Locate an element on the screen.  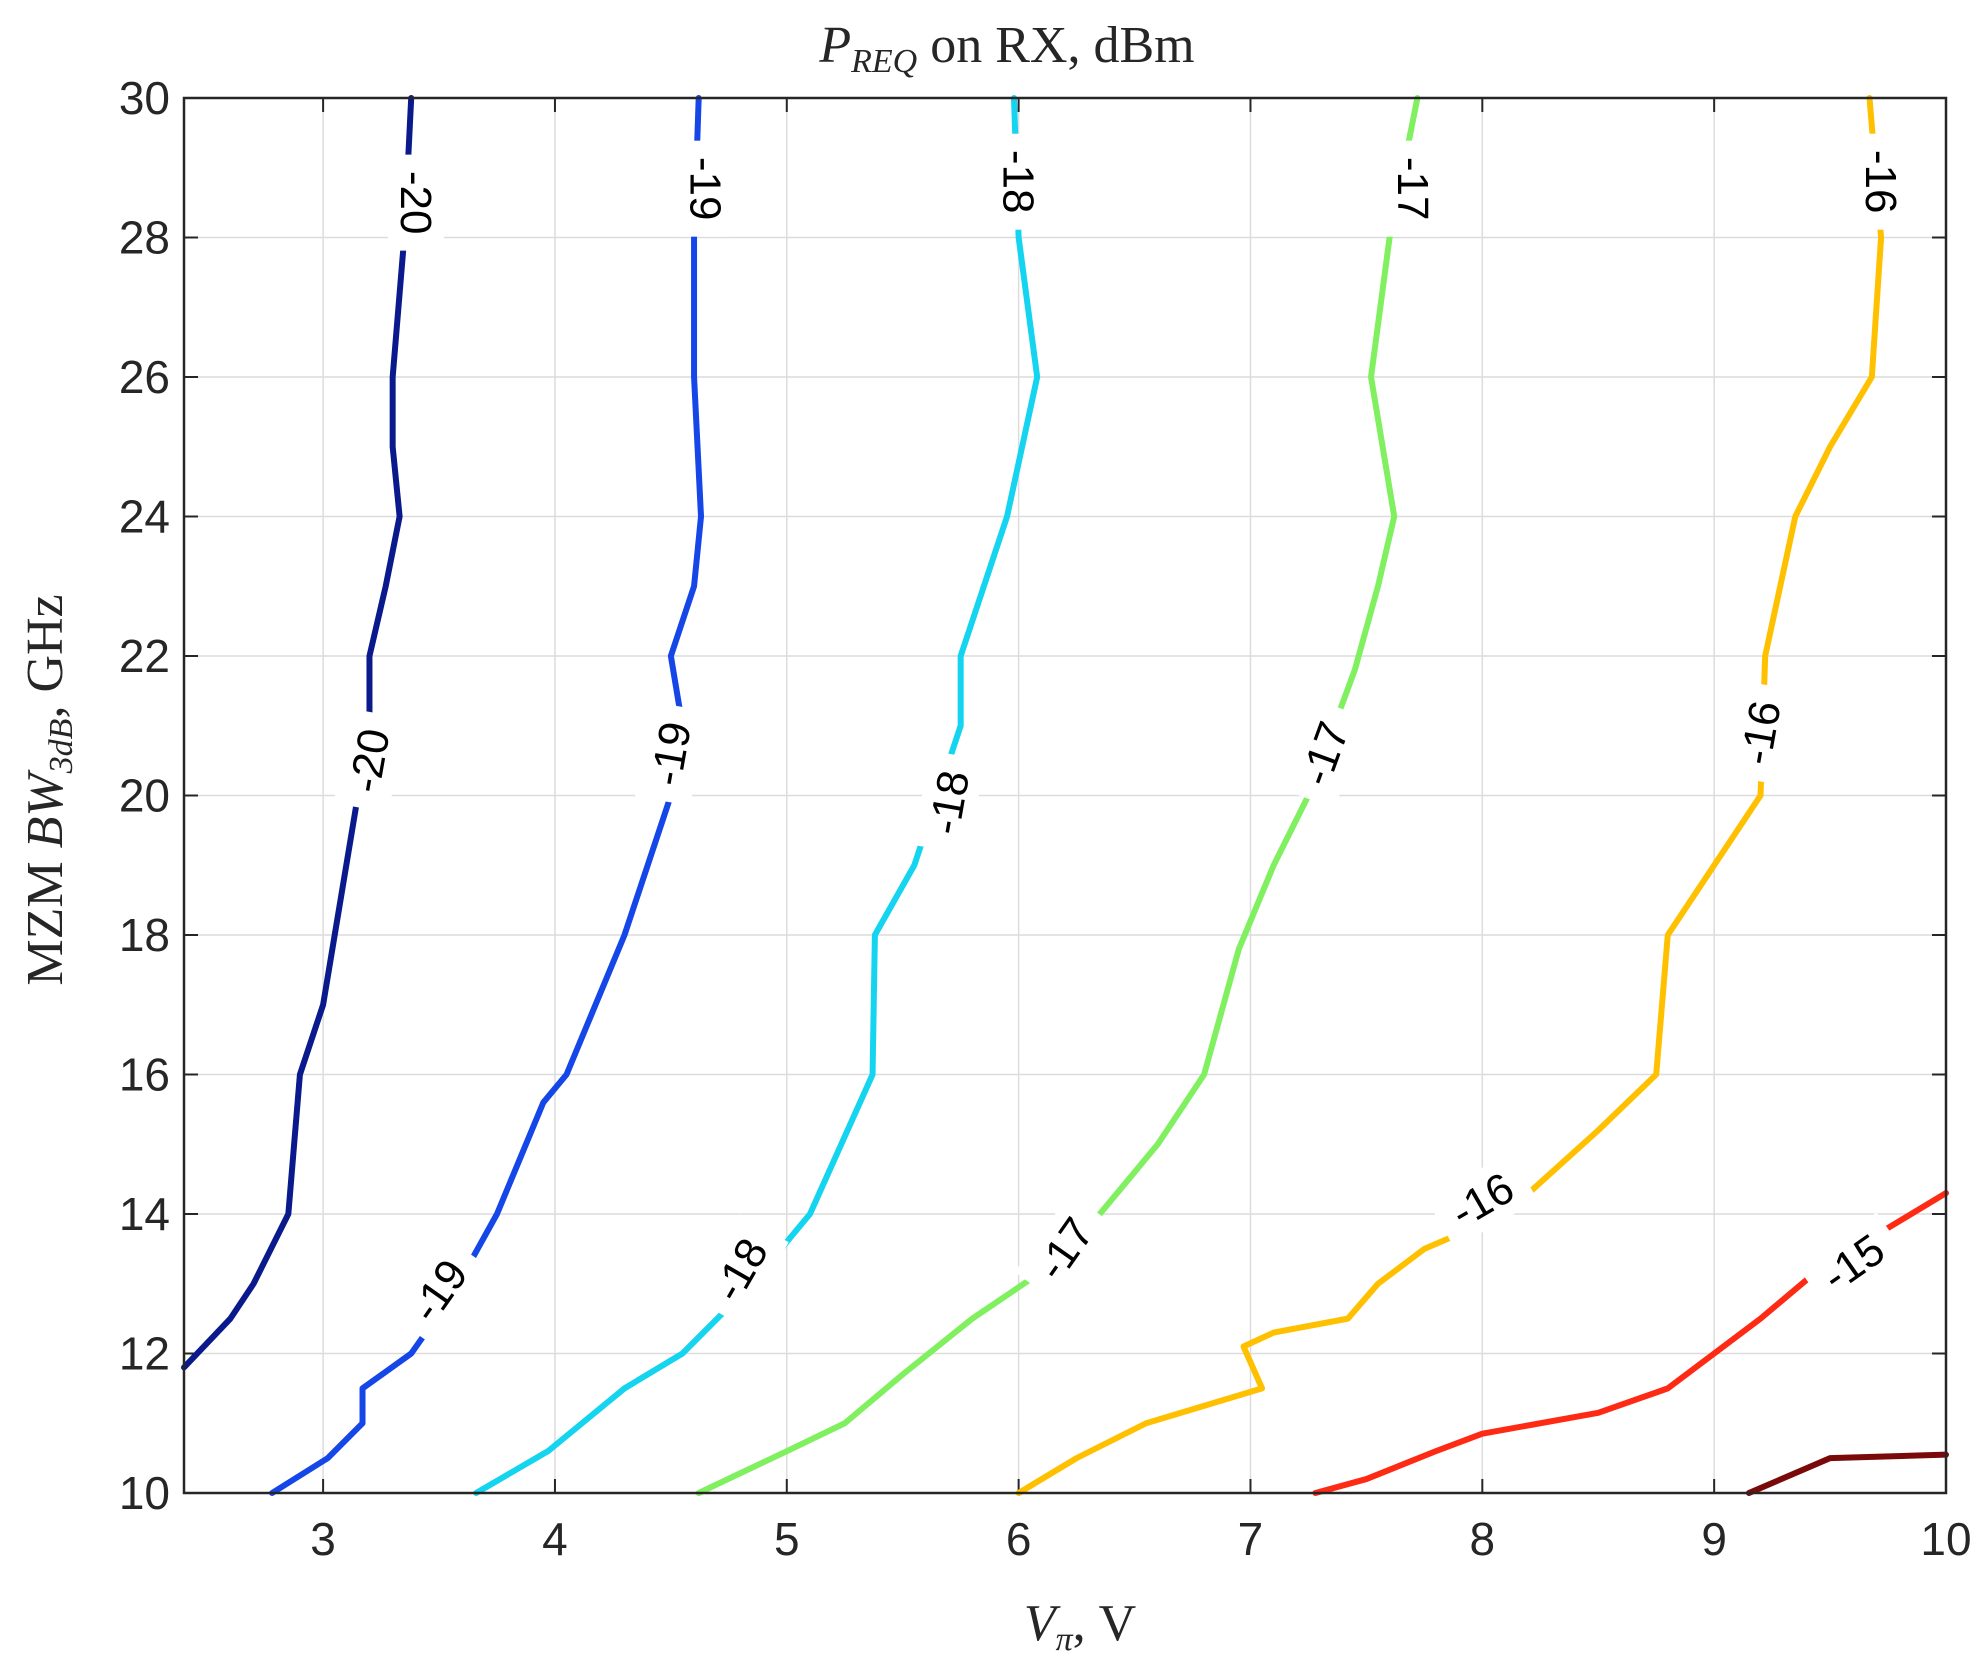
x-axis-label: Vπ, V is located at coordinates (1080, 1626).